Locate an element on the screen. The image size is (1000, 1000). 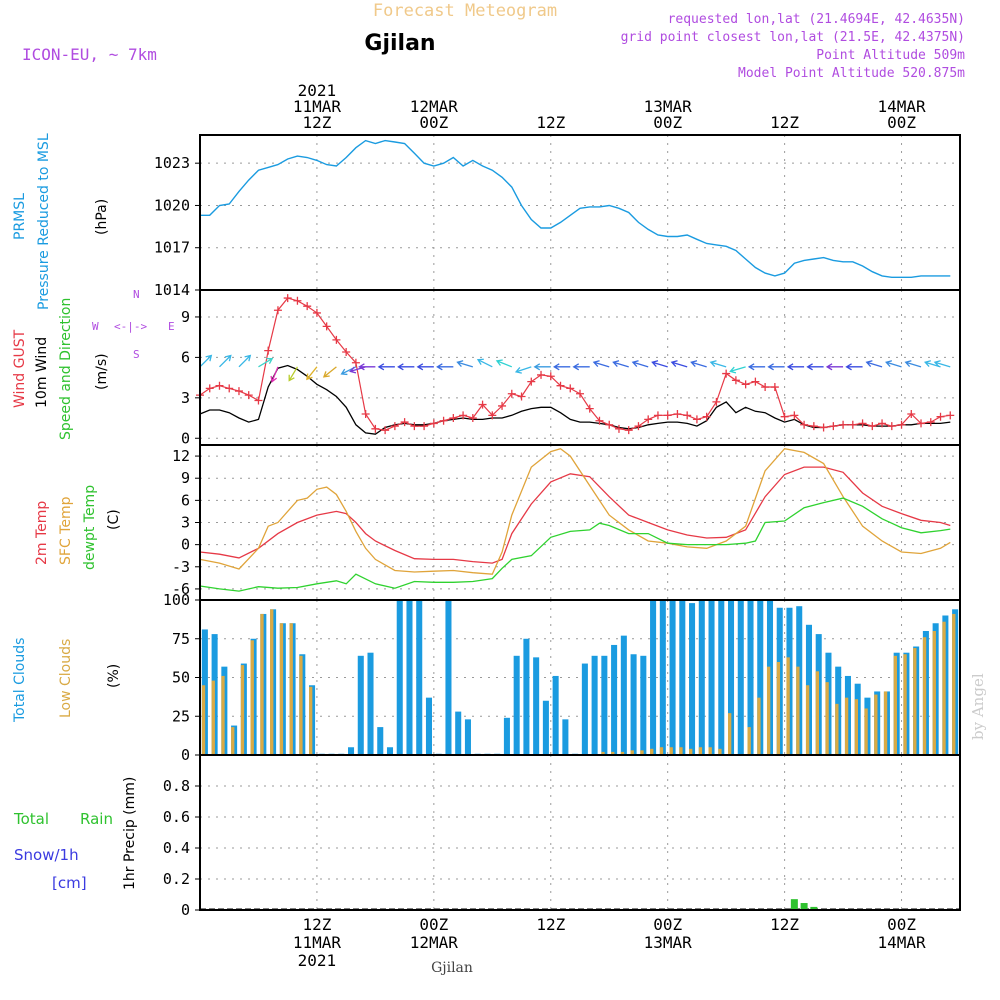
temp-2m-label: 2m Temp is located at coordinates (42, 533).